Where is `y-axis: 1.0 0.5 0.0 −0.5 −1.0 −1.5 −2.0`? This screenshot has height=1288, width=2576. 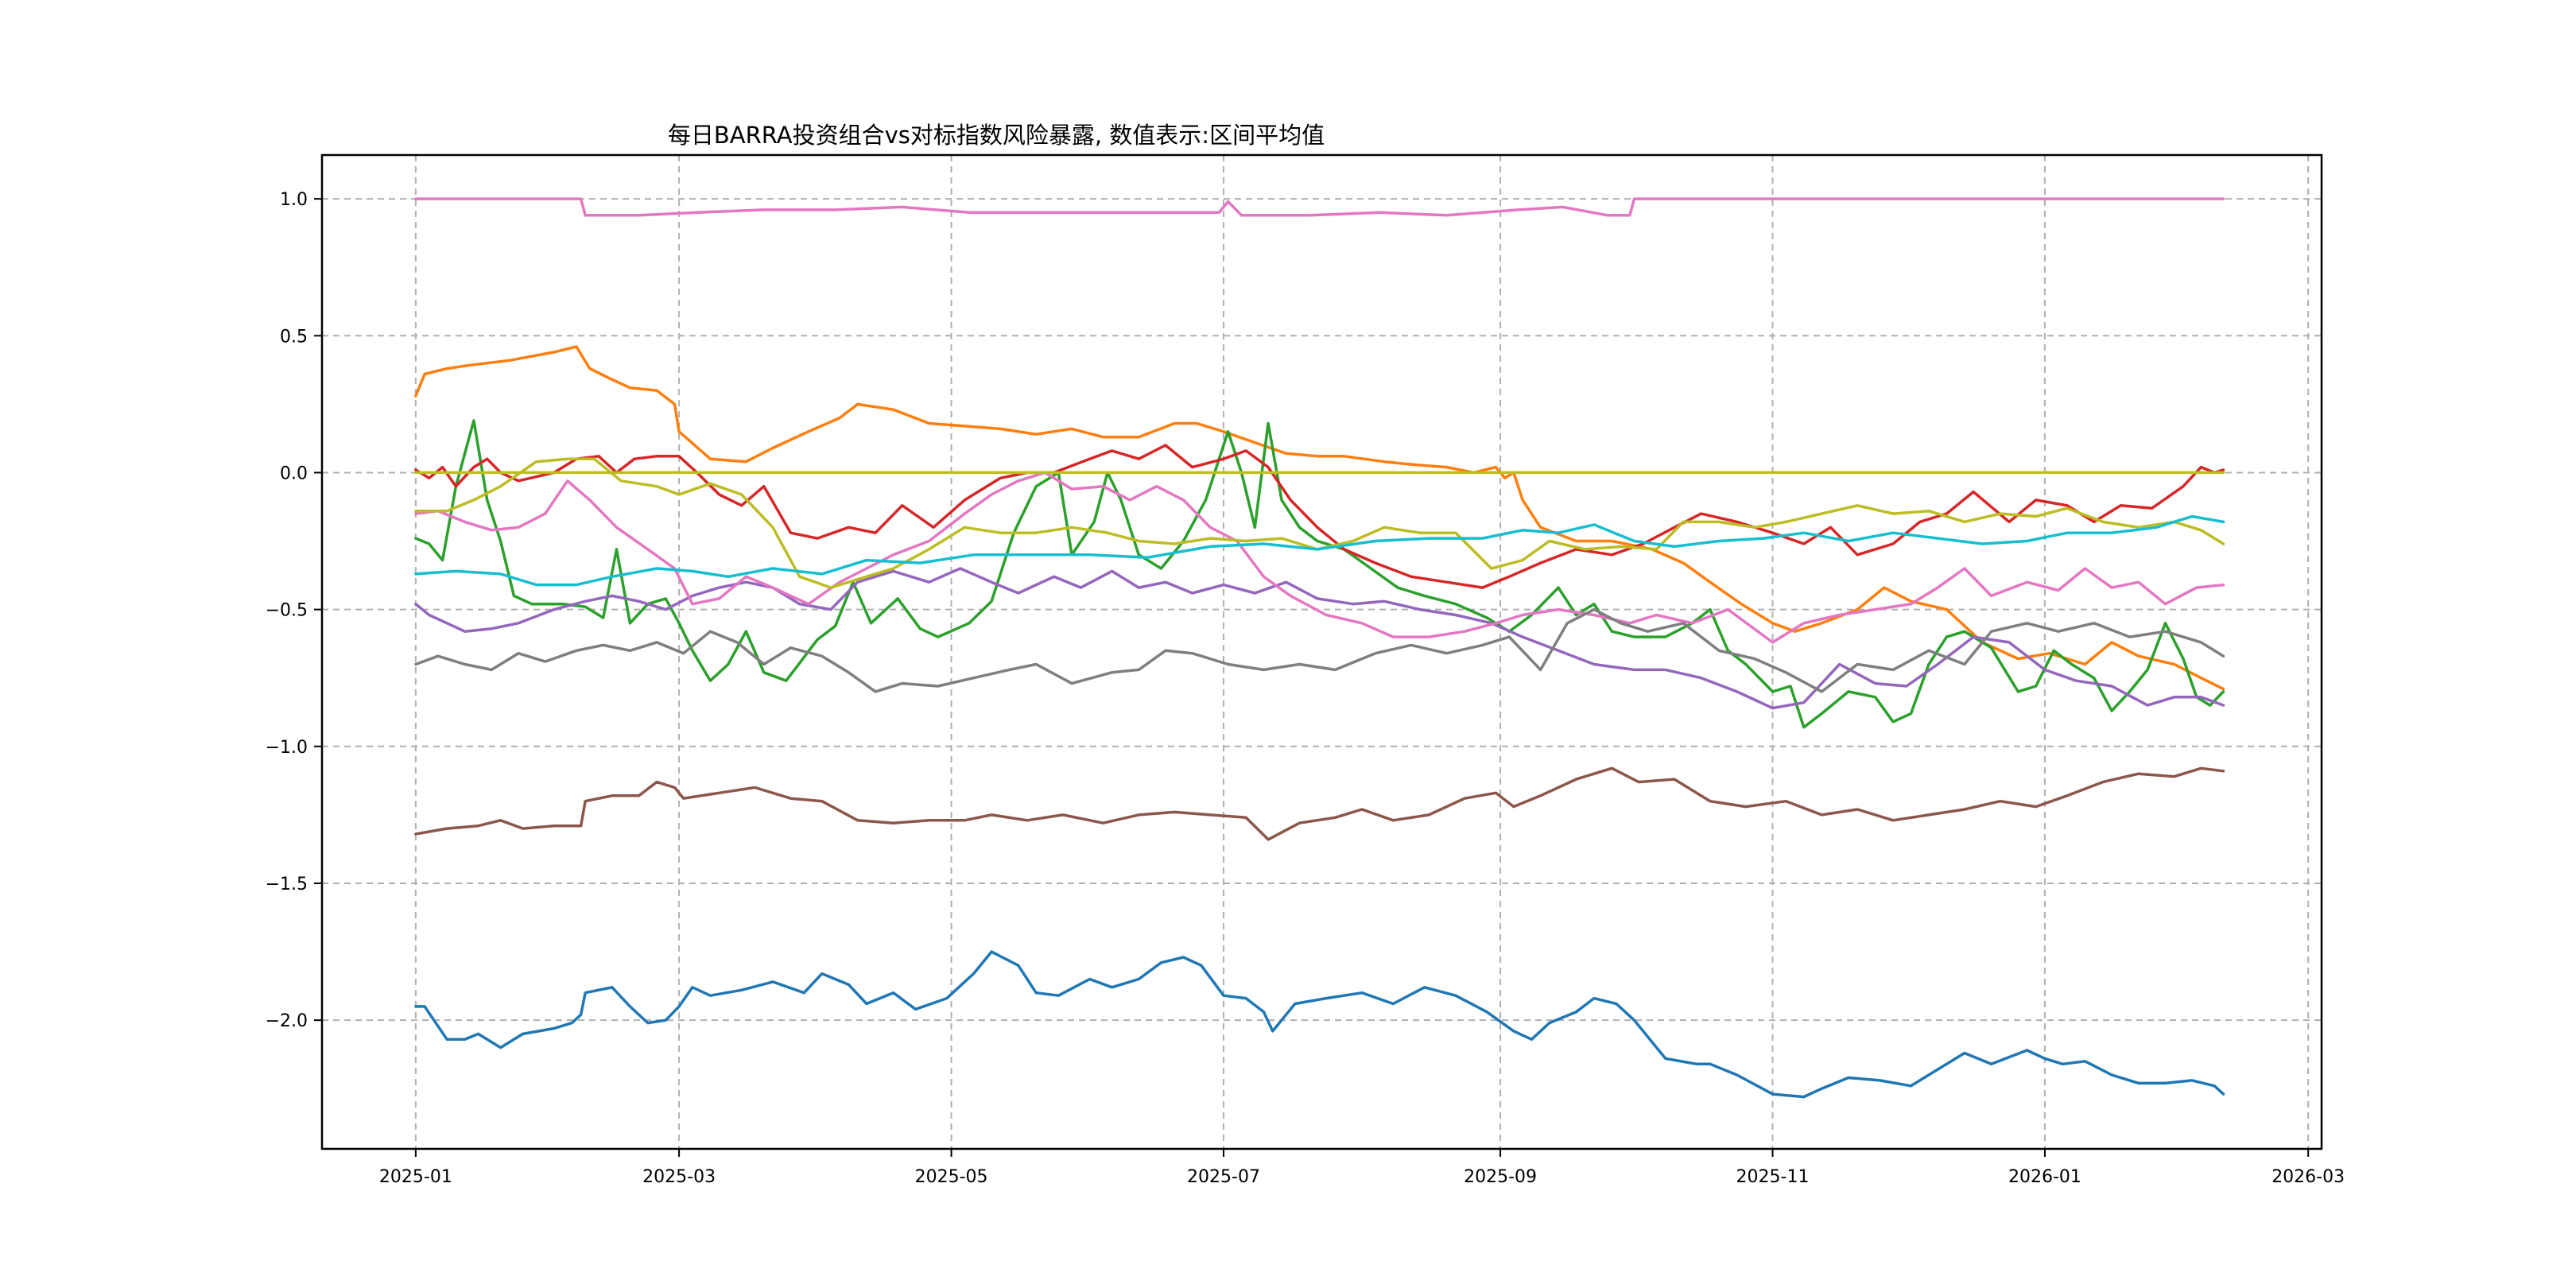 y-axis: 1.0 0.5 0.0 −0.5 −1.0 −1.5 −2.0 is located at coordinates (294, 610).